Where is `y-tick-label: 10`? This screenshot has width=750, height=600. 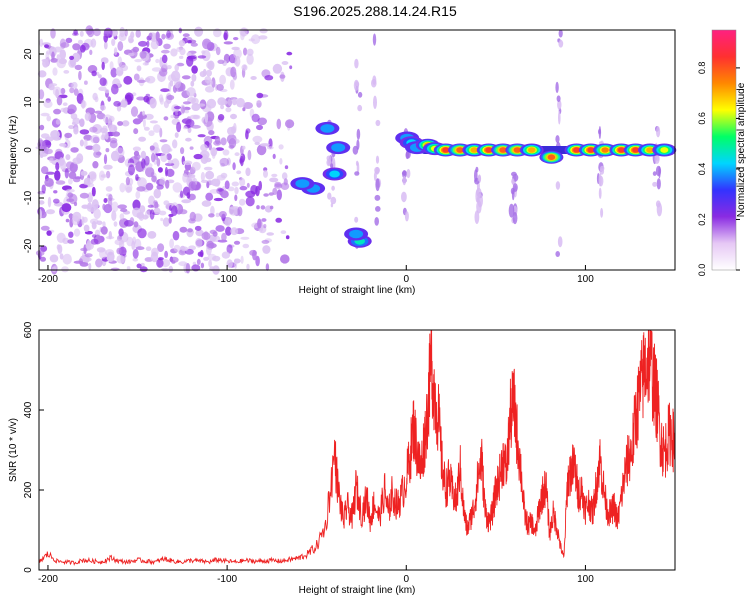 y-tick-label: 10 is located at coordinates (28, 102).